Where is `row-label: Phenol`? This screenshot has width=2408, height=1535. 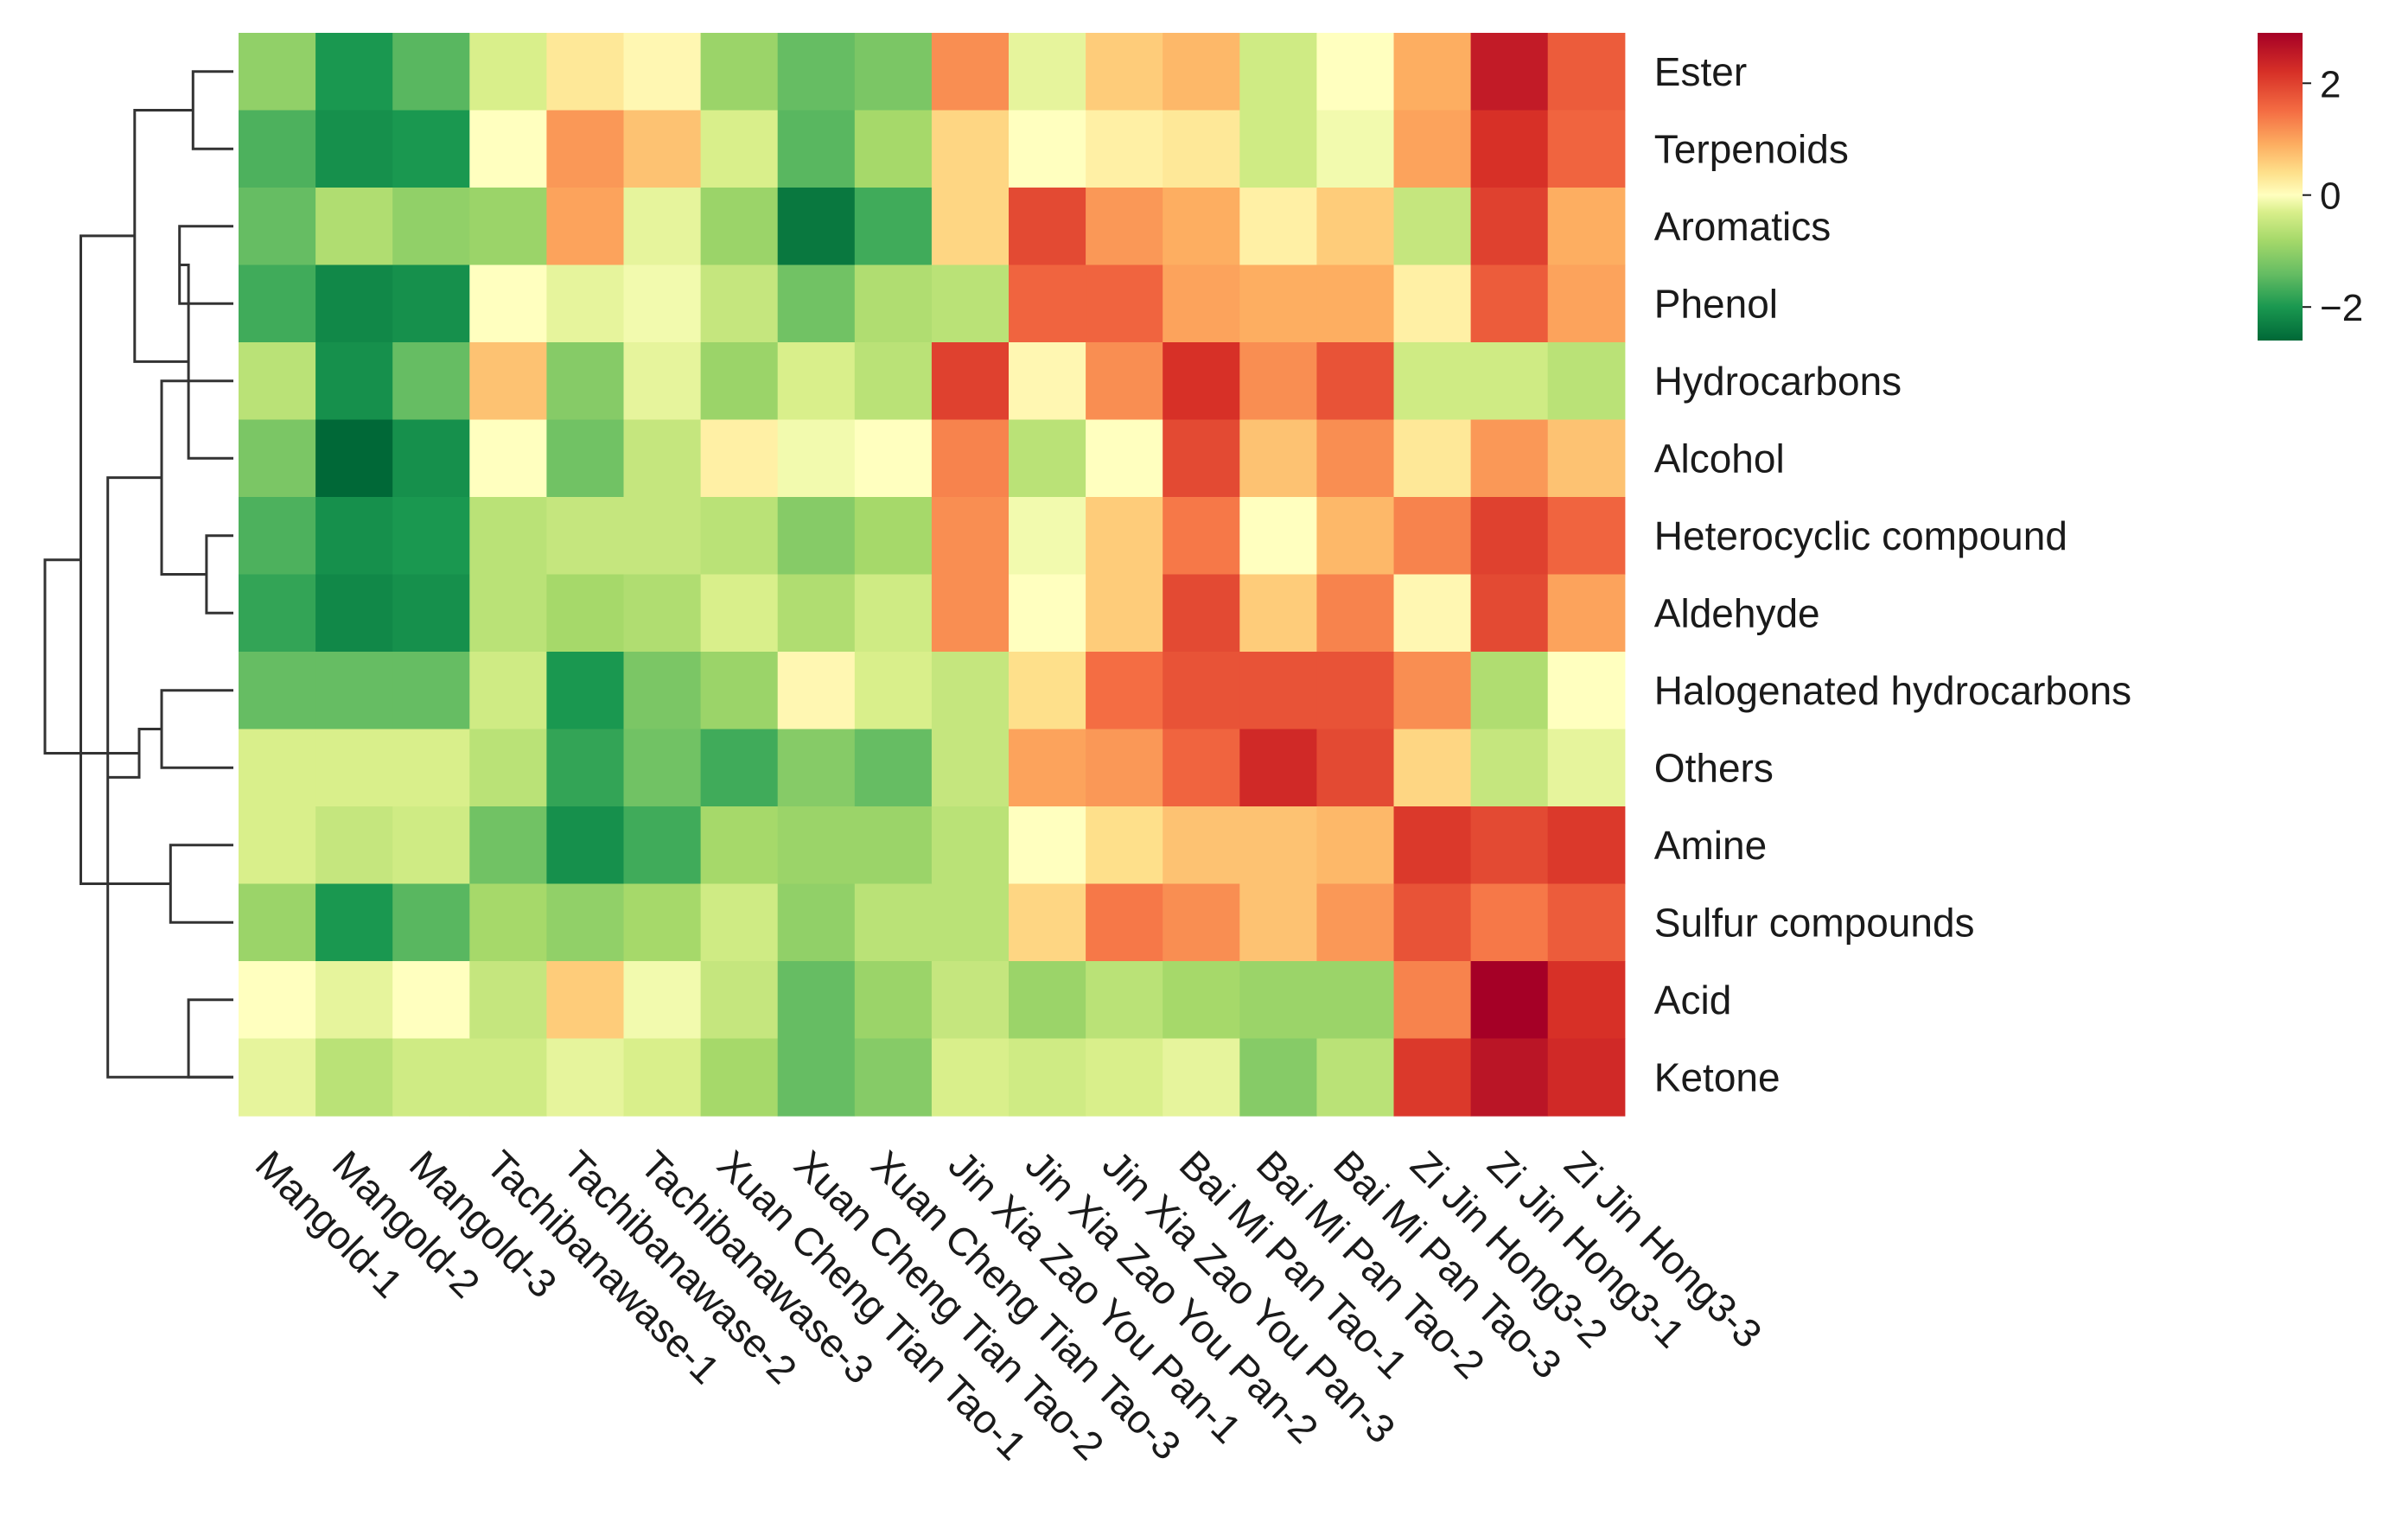
row-label: Phenol is located at coordinates (1716, 303).